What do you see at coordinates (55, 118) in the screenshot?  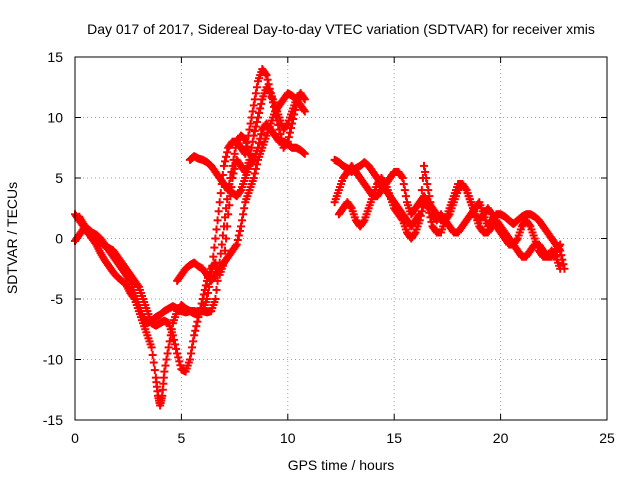 I see `y-tick-label: 10` at bounding box center [55, 118].